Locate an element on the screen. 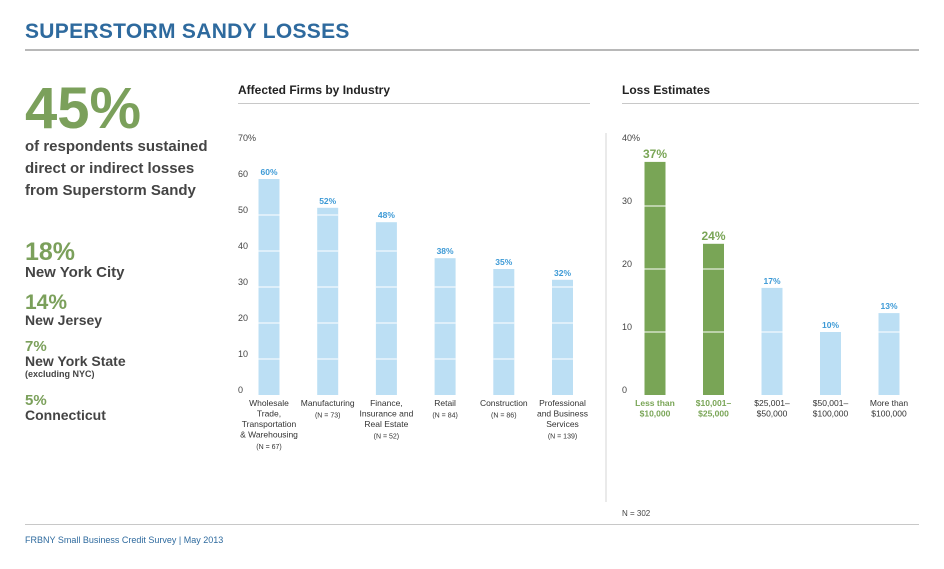  stat-new-jersey: 14% New Jersey is located at coordinates (63, 310).